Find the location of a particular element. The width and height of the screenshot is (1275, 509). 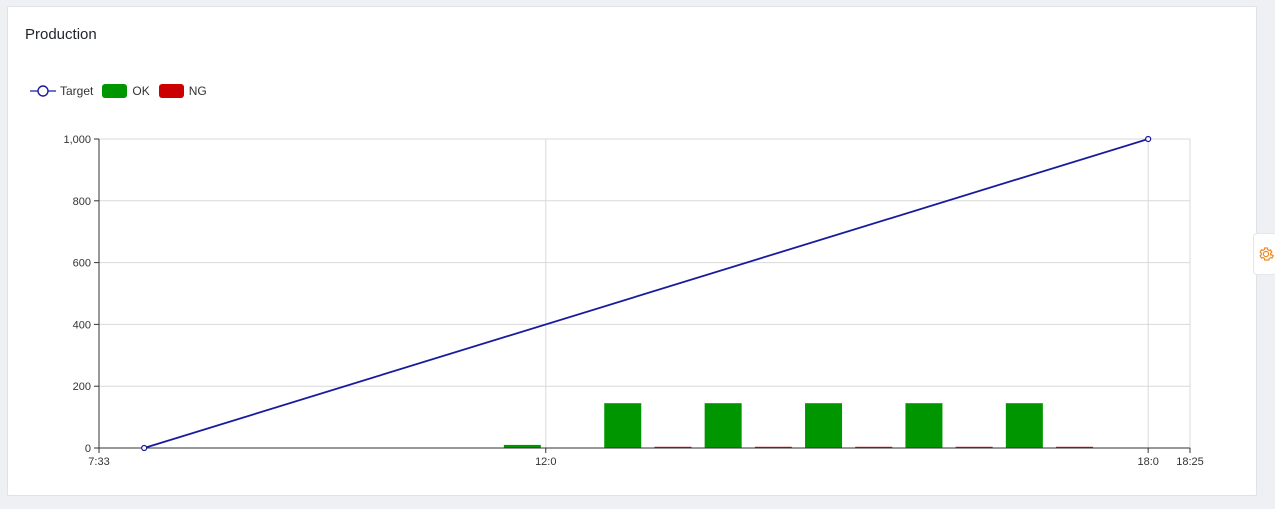

y-tick-label: 1,000 is located at coordinates (77, 140).